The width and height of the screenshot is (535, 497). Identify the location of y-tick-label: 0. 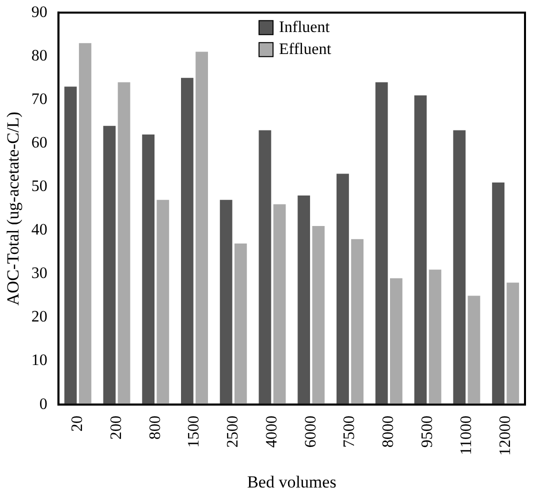
(43, 404).